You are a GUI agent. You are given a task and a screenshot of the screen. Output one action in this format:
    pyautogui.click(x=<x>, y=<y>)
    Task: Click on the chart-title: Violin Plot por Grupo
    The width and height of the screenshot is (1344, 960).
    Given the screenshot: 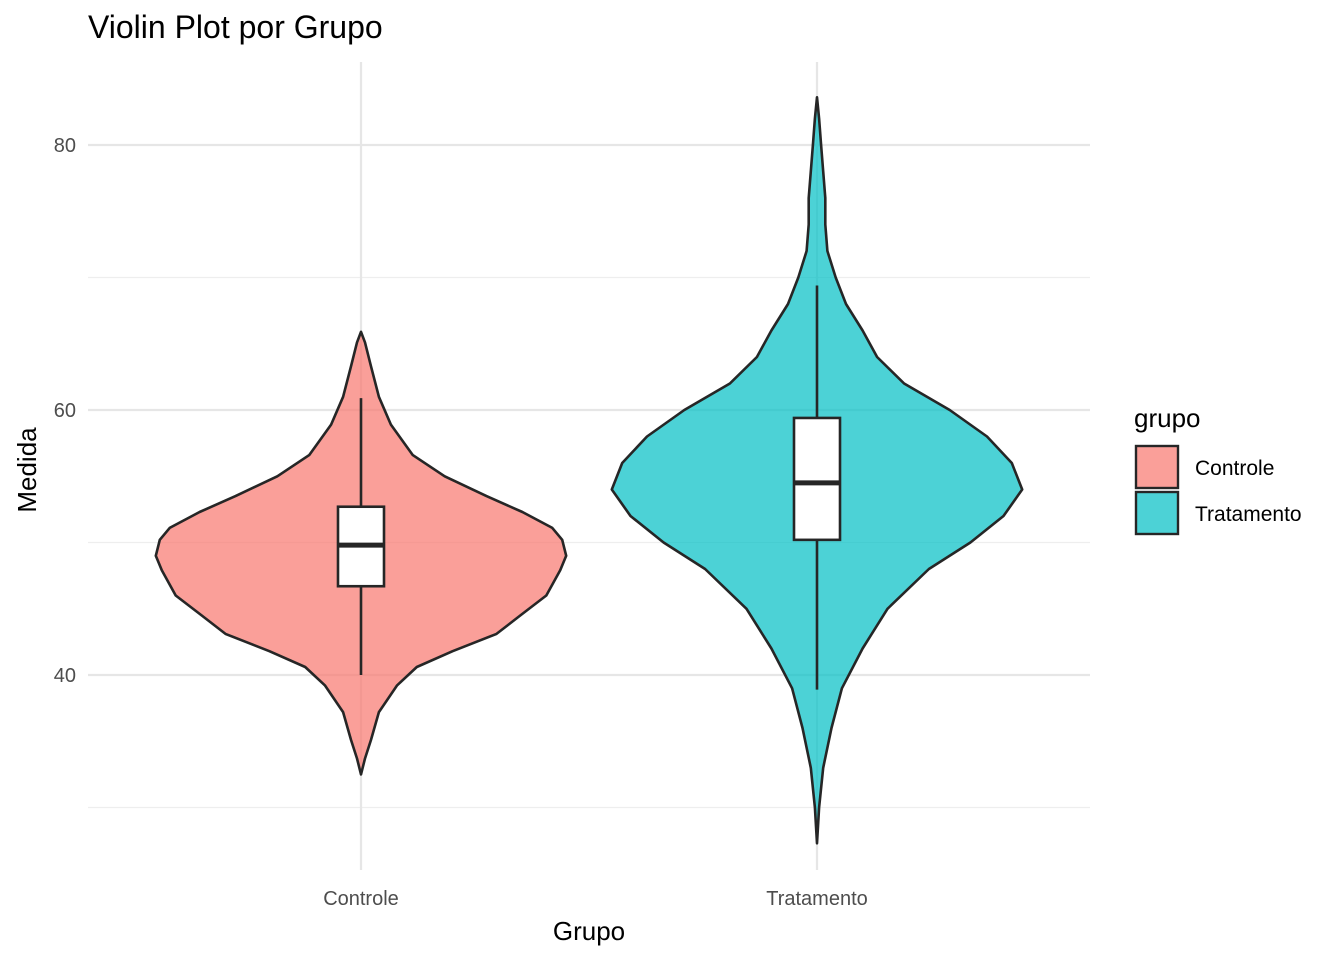 What is the action you would take?
    pyautogui.click(x=235, y=27)
    